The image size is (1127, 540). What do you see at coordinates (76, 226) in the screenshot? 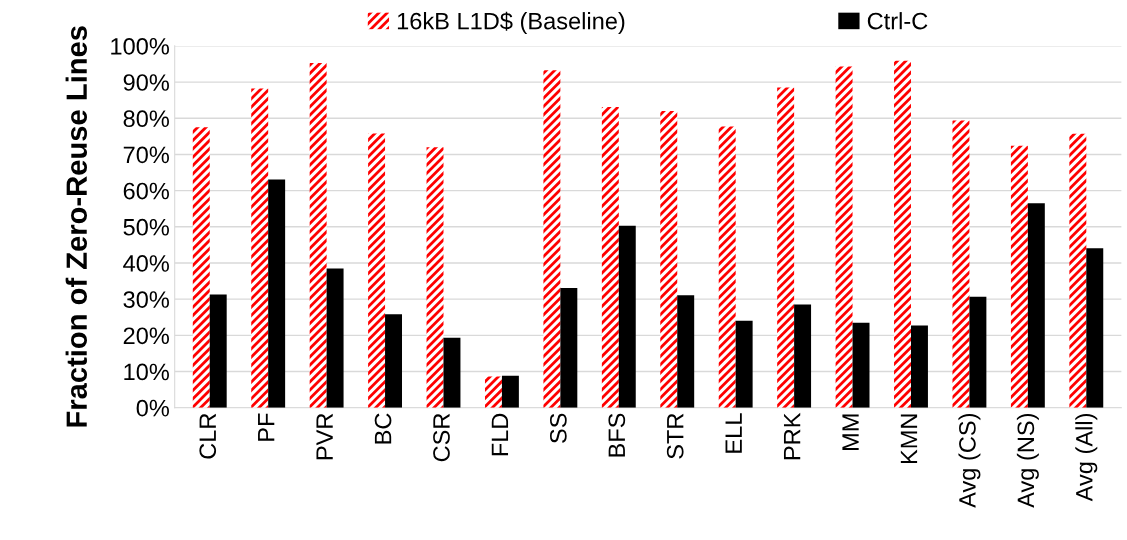
I see `y-axis-title: Fraction of Zero-Reuse Lines` at bounding box center [76, 226].